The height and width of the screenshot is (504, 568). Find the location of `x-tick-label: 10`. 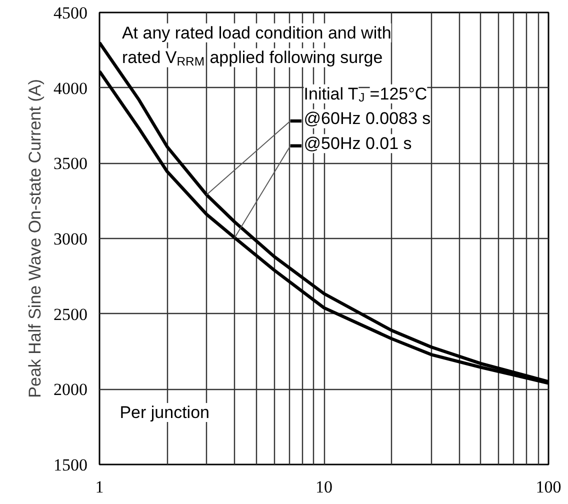

x-tick-label: 10 is located at coordinates (324, 487).